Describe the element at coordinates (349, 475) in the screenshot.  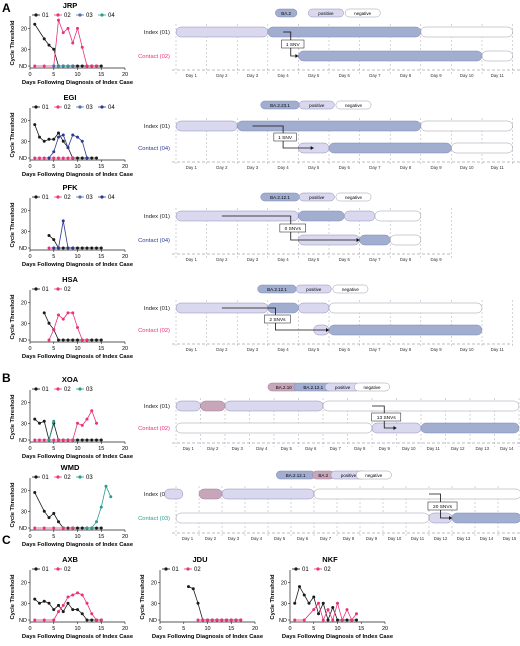
I see `legend-badge-text: positive` at that location.